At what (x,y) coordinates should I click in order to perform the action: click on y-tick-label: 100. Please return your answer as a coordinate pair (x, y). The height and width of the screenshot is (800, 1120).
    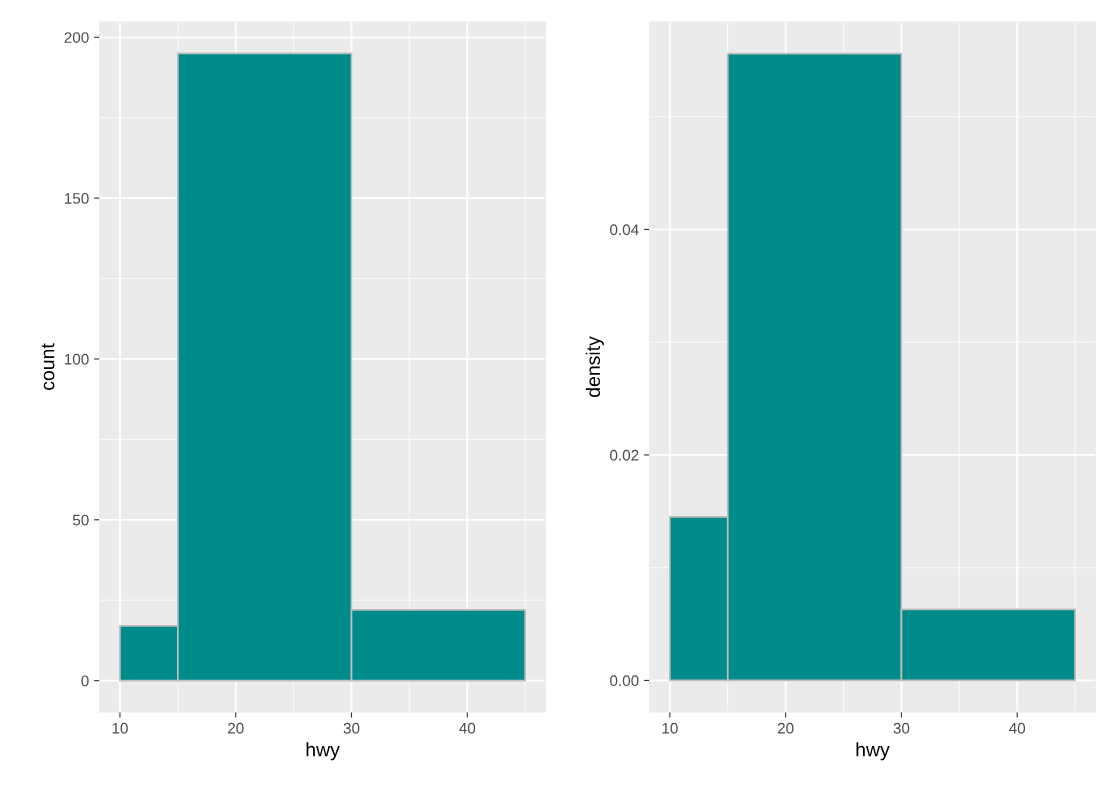
    Looking at the image, I should click on (76, 359).